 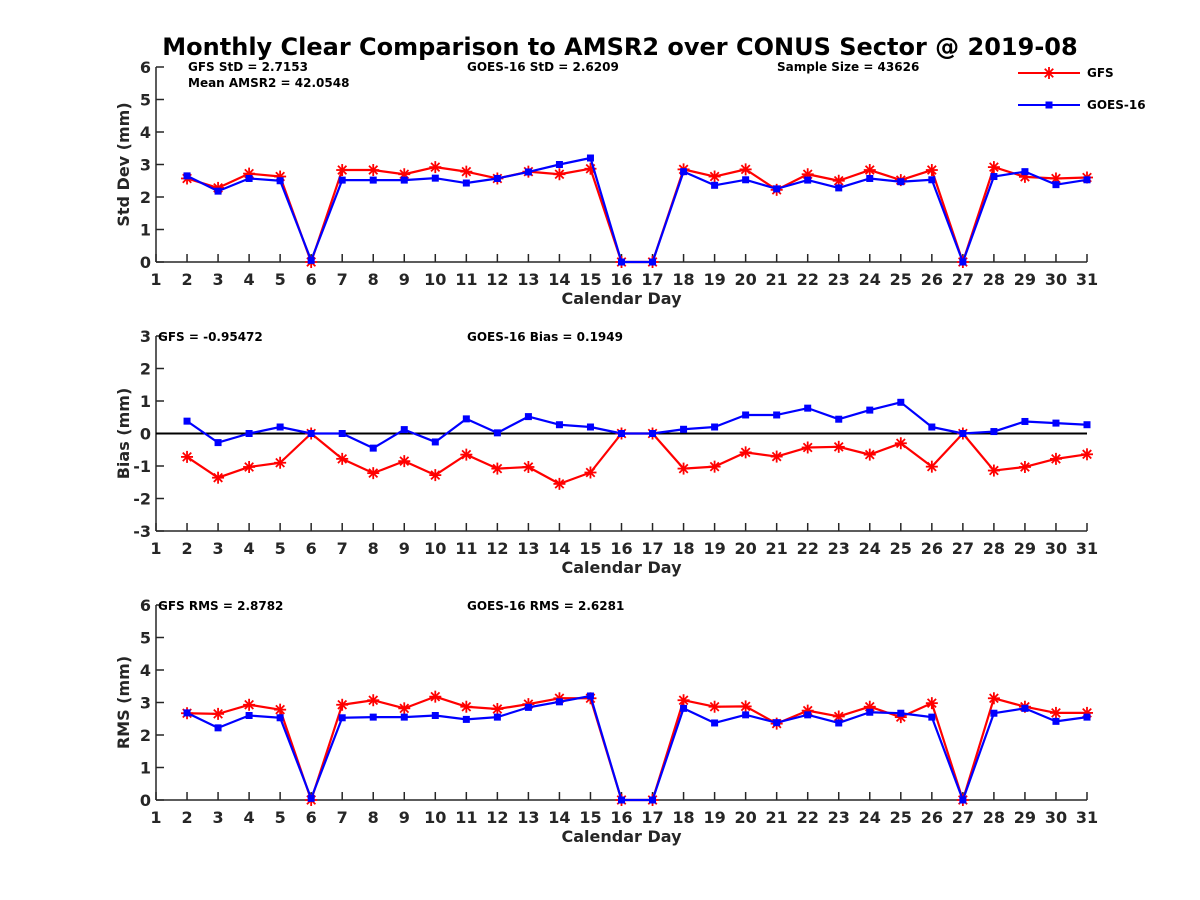 I want to click on x-tick-label: 8, so click(x=373, y=548).